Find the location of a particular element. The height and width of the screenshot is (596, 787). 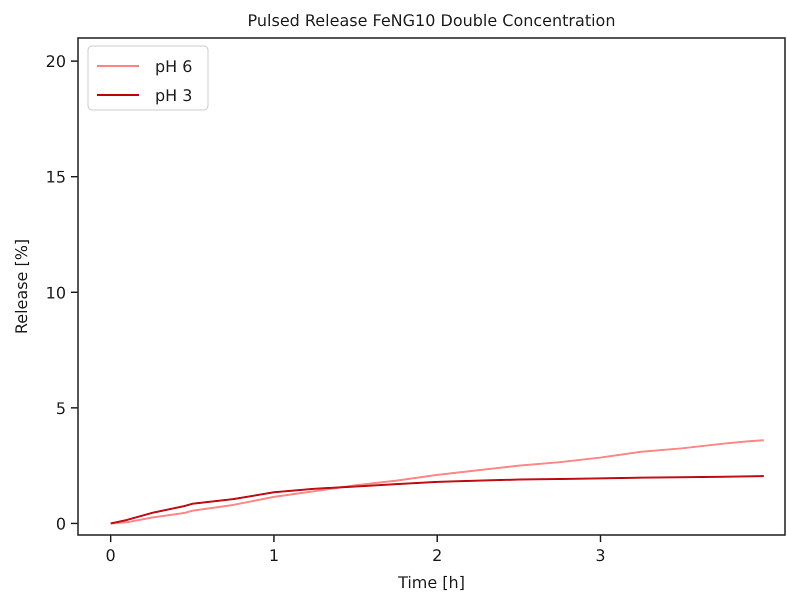

x-tick-label: 1 is located at coordinates (274, 555).